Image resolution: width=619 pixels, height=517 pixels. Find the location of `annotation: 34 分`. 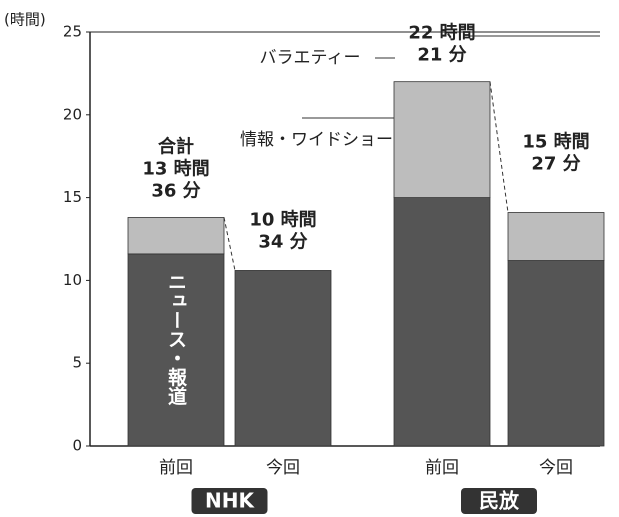

annotation: 34 分 is located at coordinates (282, 241).